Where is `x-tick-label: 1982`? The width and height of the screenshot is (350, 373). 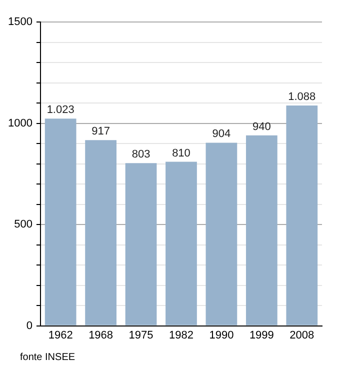
x-tick-label: 1982 is located at coordinates (181, 335).